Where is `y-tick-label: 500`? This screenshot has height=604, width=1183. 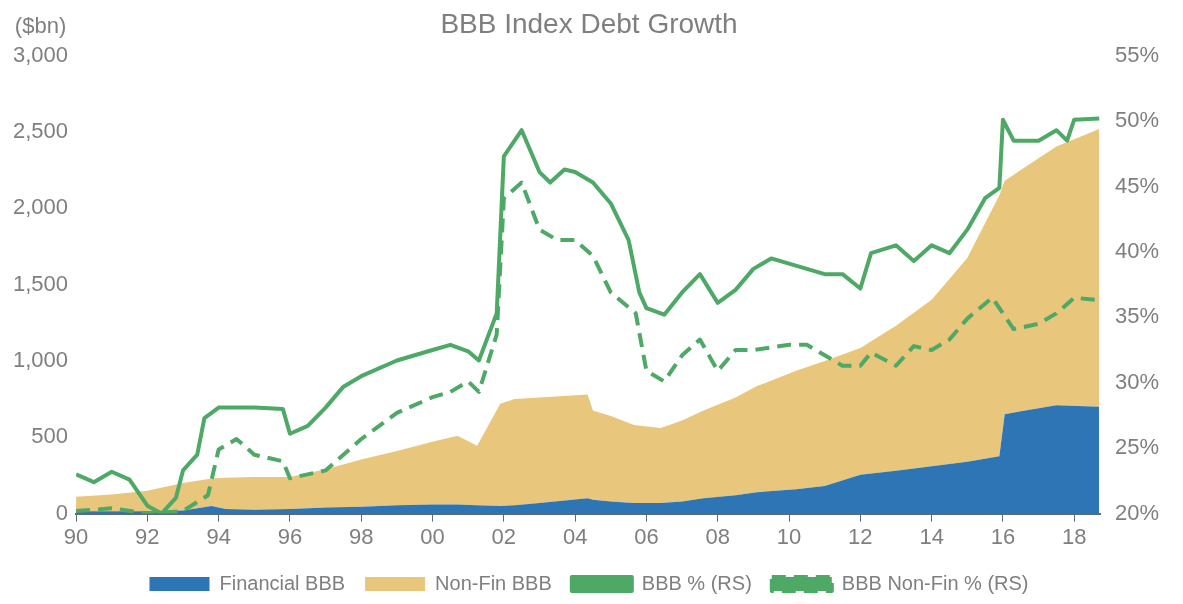
y-tick-label: 500 is located at coordinates (50, 436).